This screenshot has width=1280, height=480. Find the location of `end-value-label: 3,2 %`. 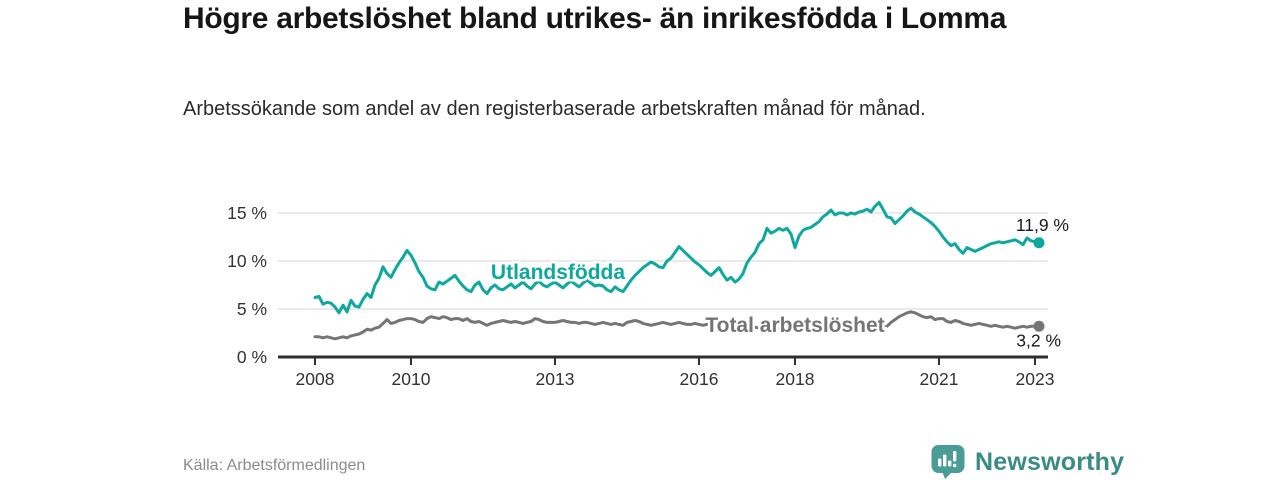

end-value-label: 3,2 % is located at coordinates (1038, 340).